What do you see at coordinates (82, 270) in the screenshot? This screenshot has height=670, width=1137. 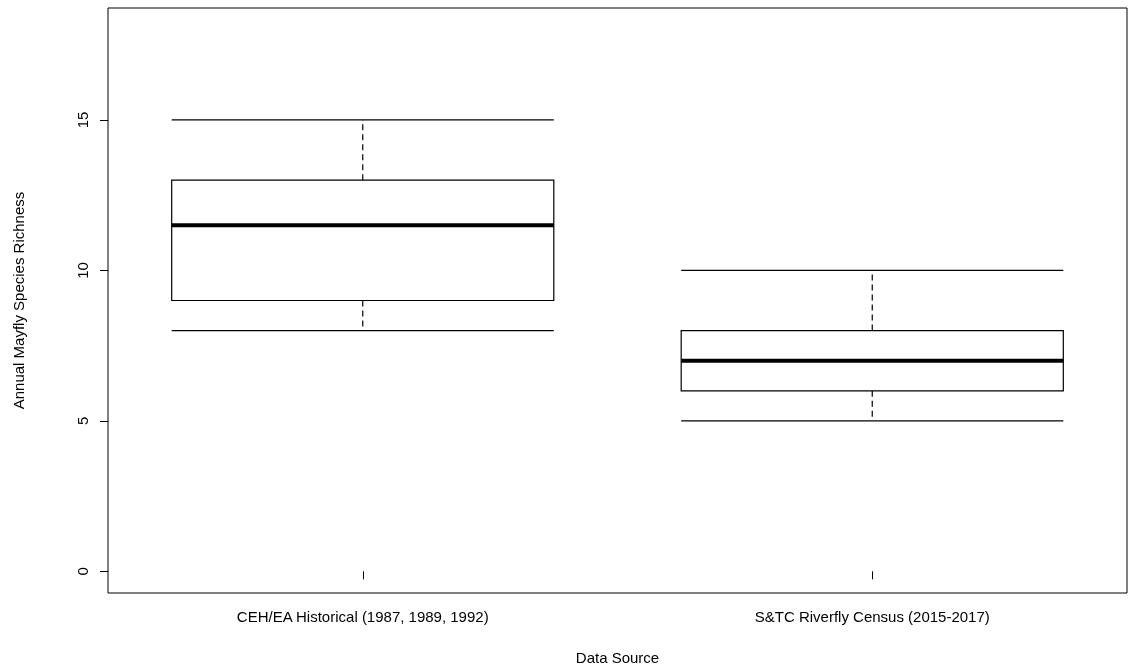 I see `y-tick-label: 10` at bounding box center [82, 270].